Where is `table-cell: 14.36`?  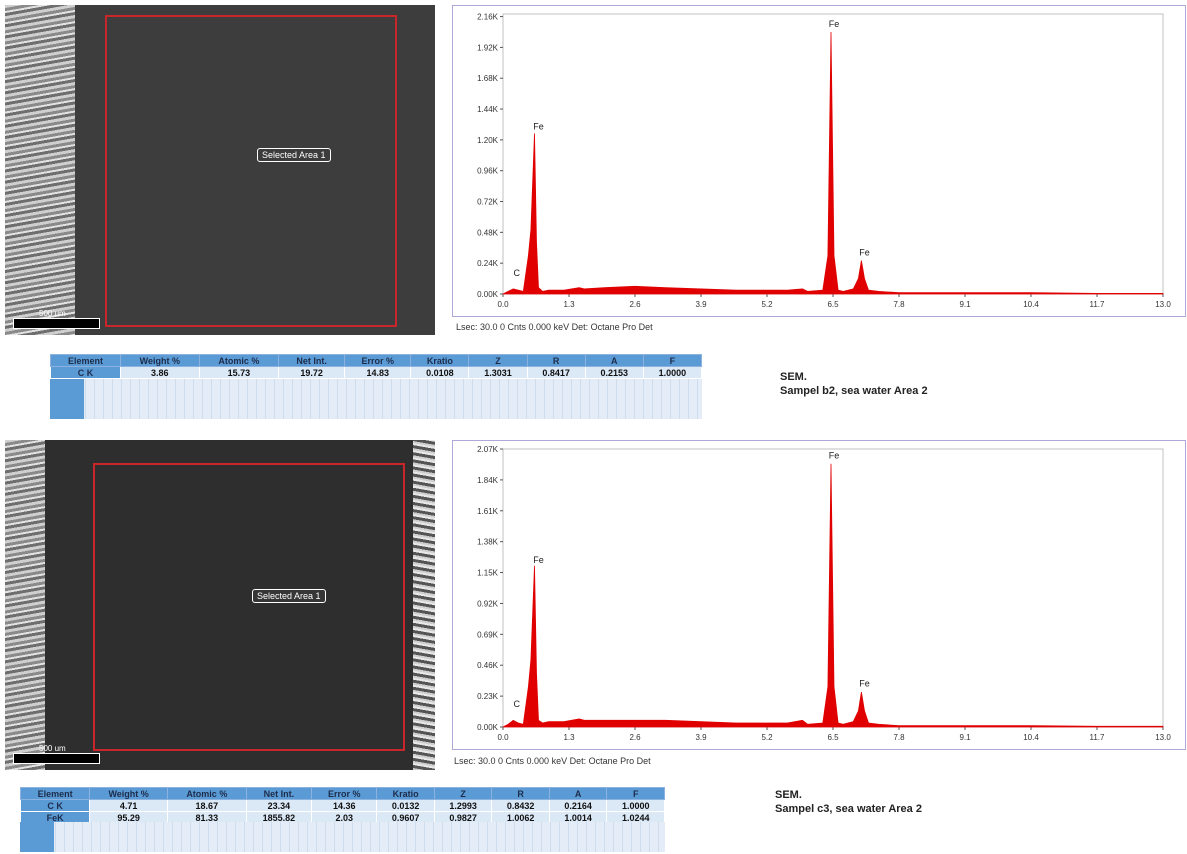
table-cell: 14.36 is located at coordinates (344, 805).